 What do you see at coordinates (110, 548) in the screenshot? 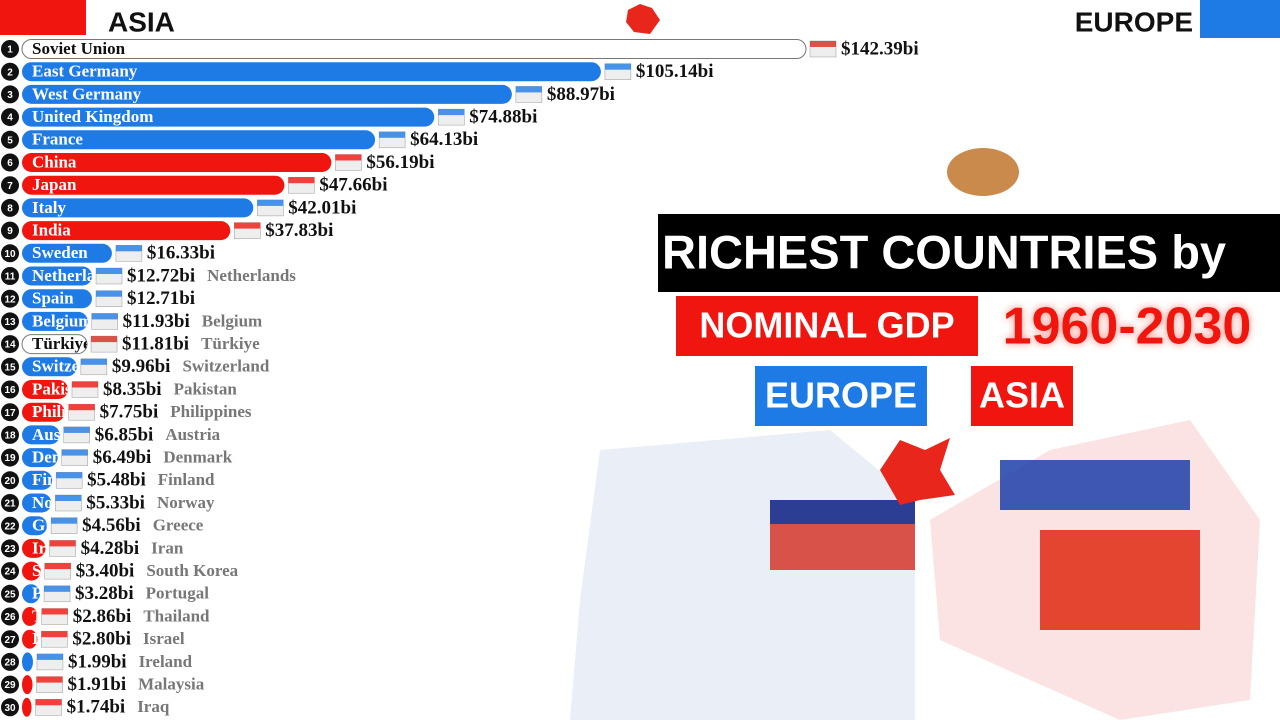
I see `value-label: $4.28bi` at bounding box center [110, 548].